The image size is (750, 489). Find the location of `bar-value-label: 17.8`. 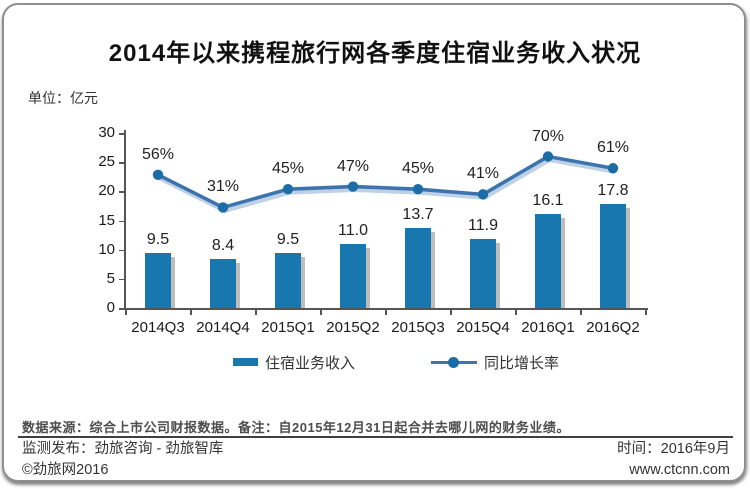

bar-value-label: 17.8 is located at coordinates (613, 191).